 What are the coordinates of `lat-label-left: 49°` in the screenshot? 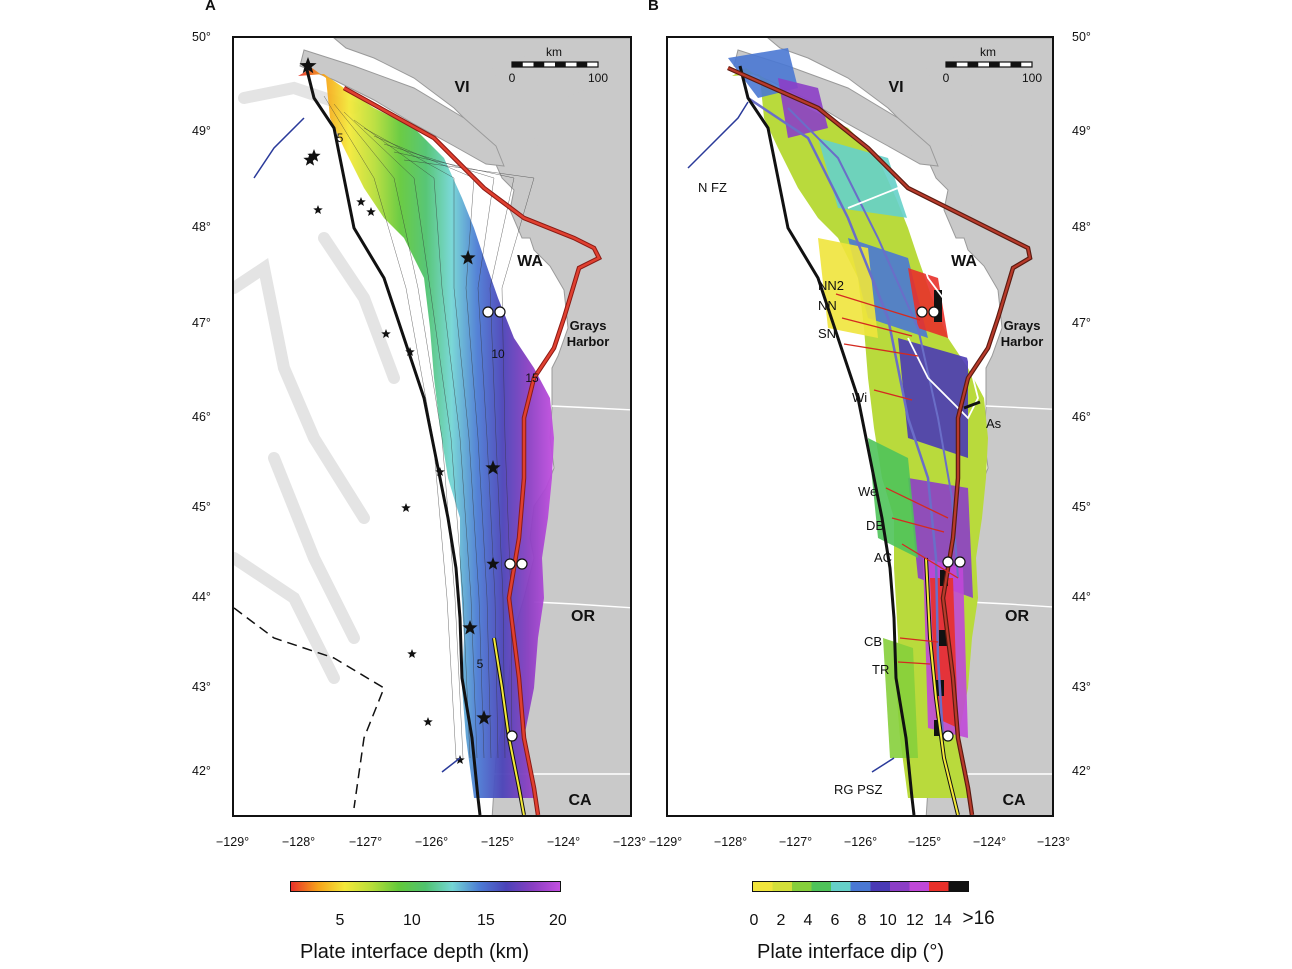 It's located at (201, 131).